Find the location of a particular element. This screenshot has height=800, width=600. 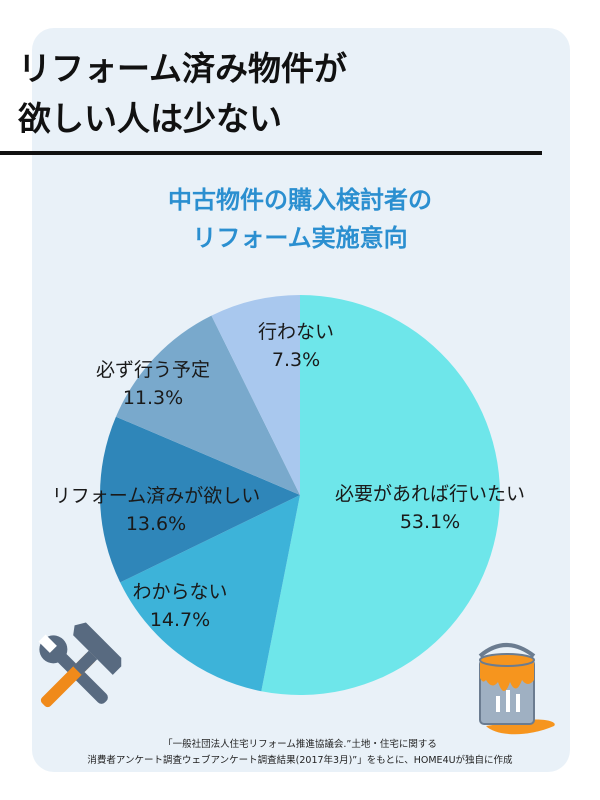

slice-percent: 11.3% is located at coordinates (153, 398).